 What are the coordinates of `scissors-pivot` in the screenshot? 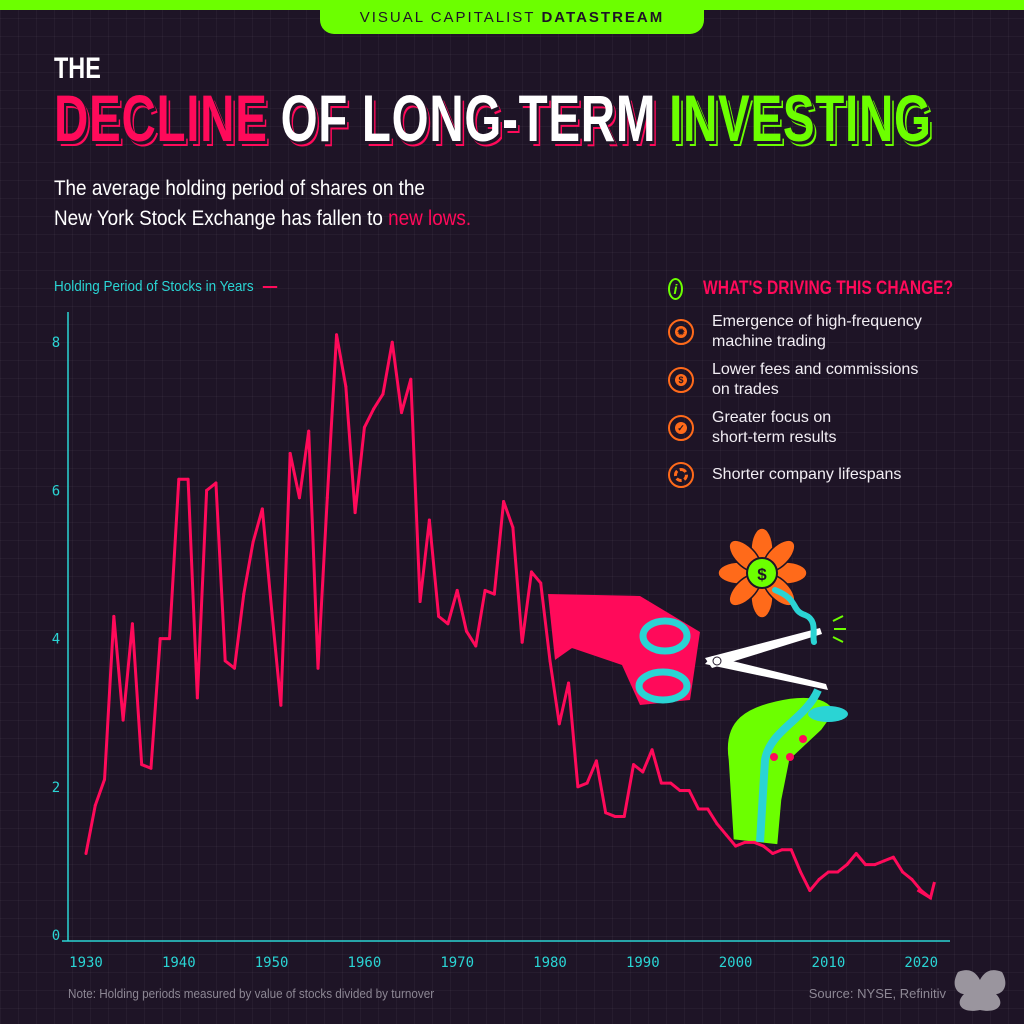 It's located at (717, 661).